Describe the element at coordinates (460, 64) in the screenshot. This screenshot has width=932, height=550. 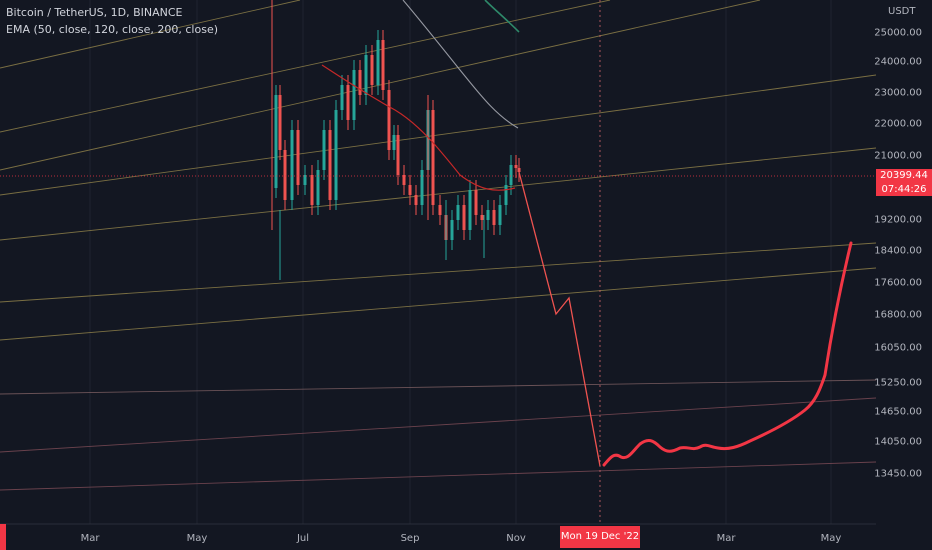
I see `ema-120-line` at that location.